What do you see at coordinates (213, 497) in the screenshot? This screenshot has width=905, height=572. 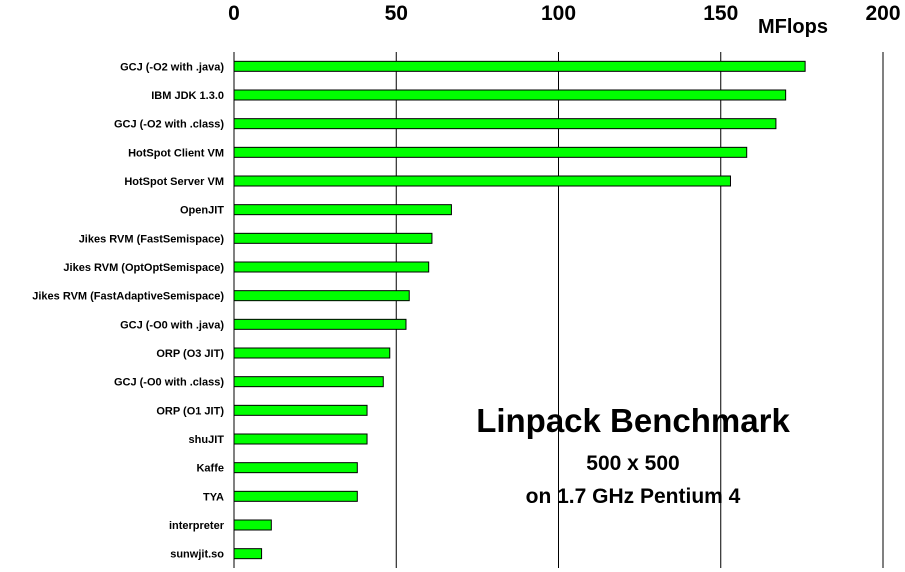 I see `category-label-15: TYA` at bounding box center [213, 497].